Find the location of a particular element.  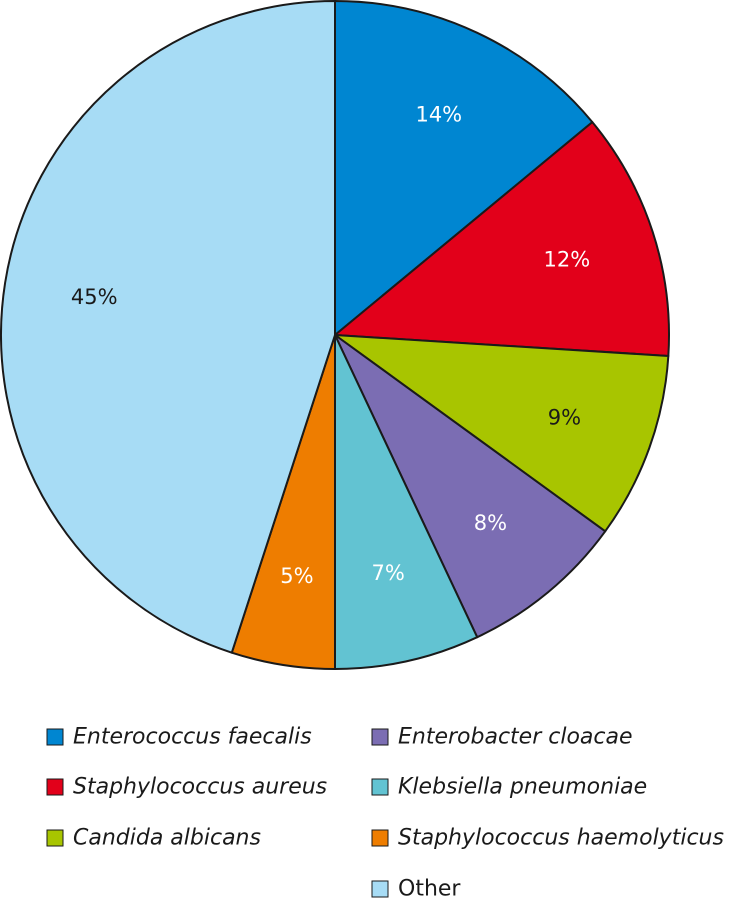

slice-value-label: 9% is located at coordinates (564, 418).